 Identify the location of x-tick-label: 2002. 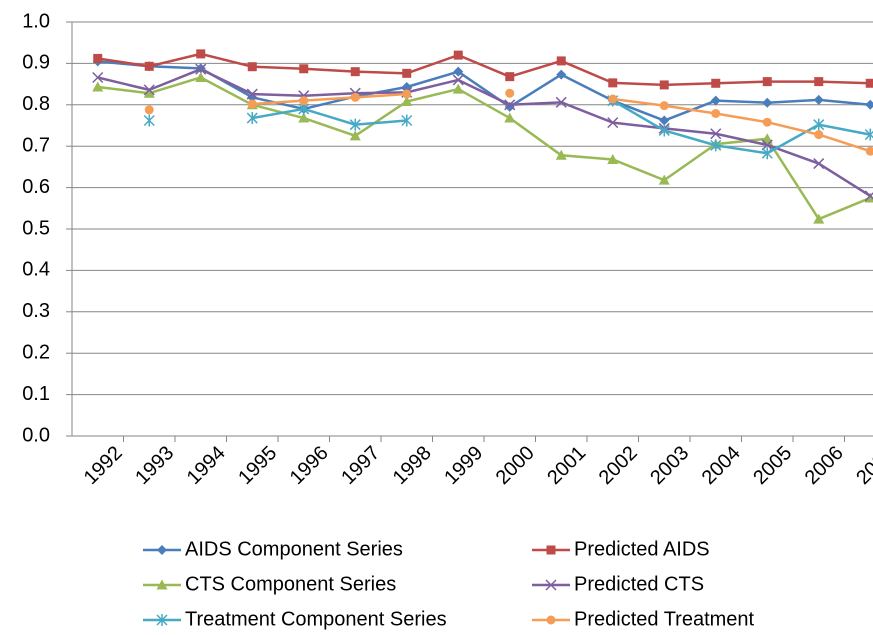
(618, 465).